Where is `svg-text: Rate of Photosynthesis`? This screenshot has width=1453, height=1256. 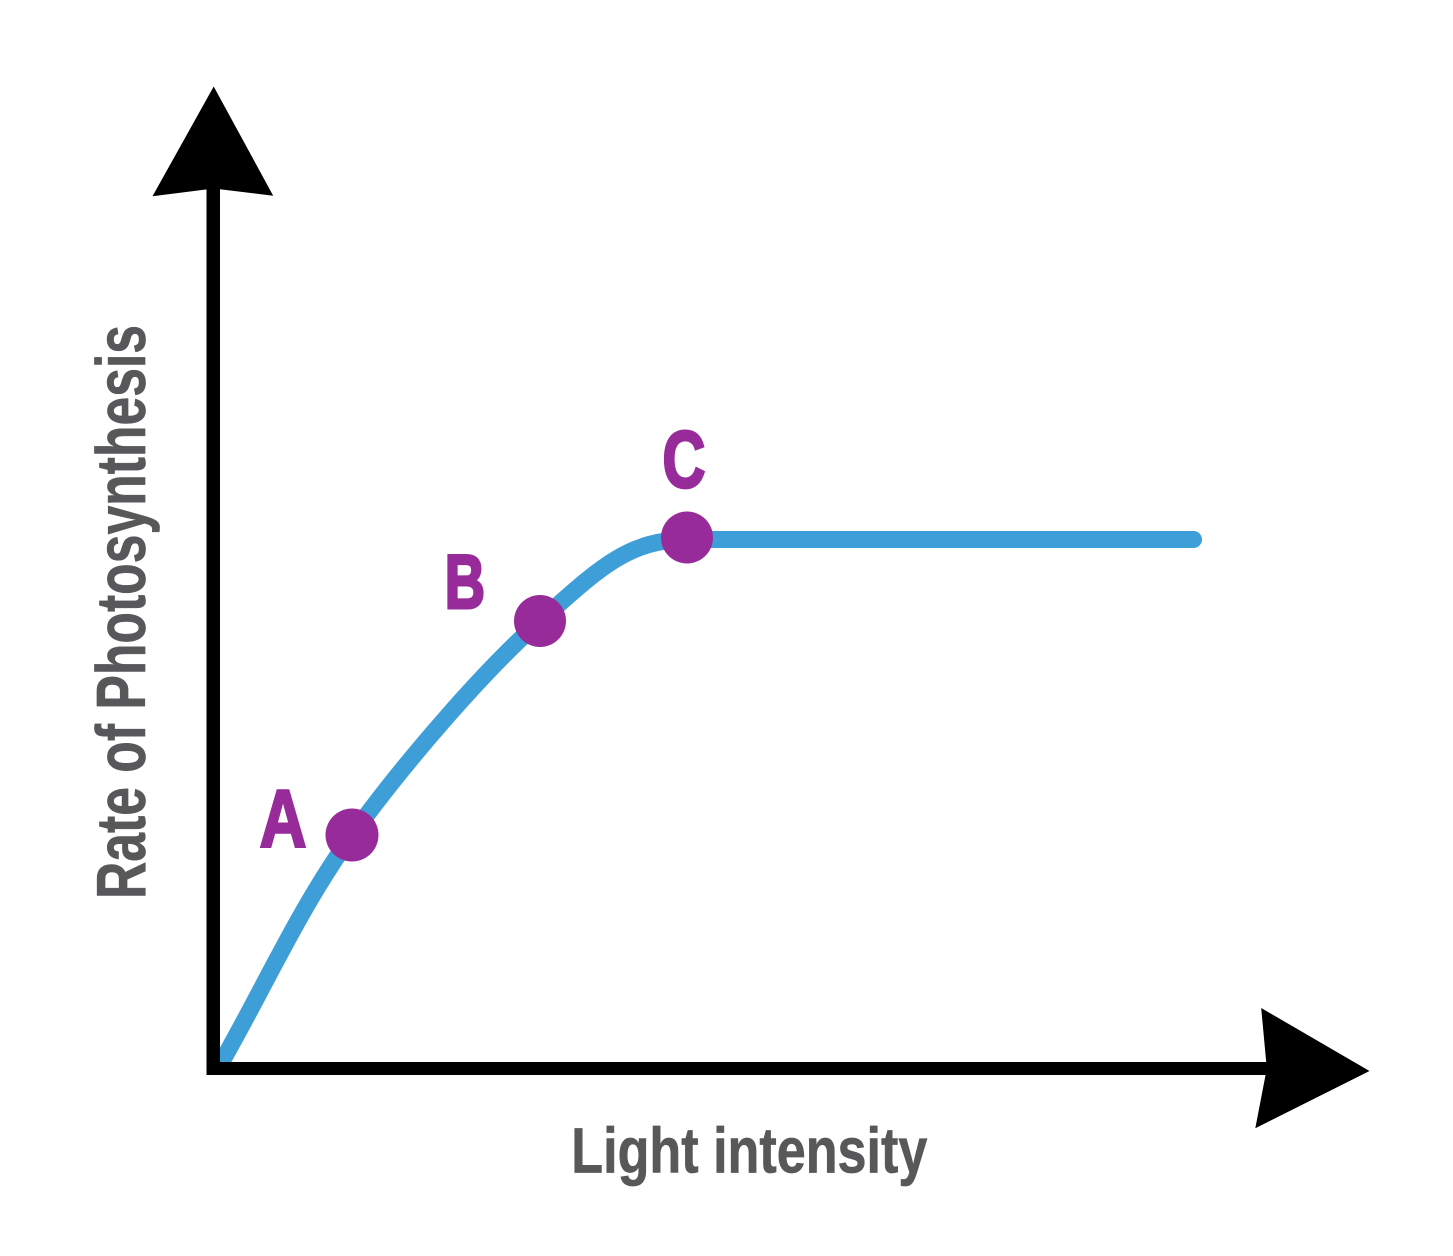 svg-text: Rate of Photosynthesis is located at coordinates (121, 612).